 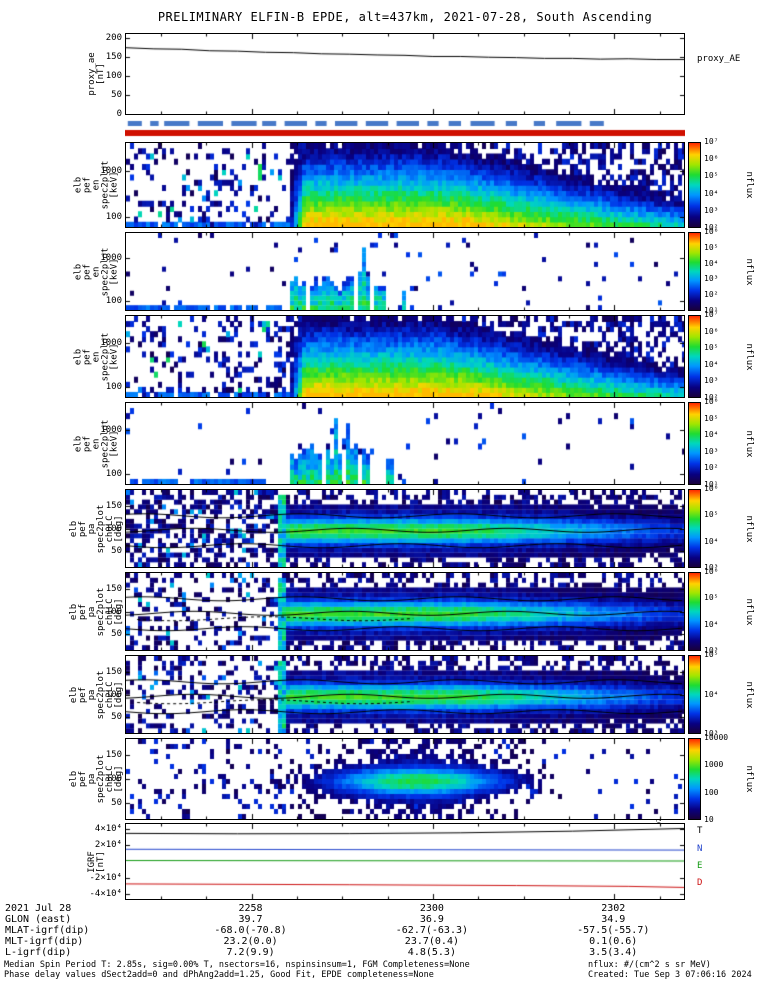 What do you see at coordinates (116, 802) in the screenshot?
I see `pa-spec-ch3-ytick-2: 50` at bounding box center [116, 802].